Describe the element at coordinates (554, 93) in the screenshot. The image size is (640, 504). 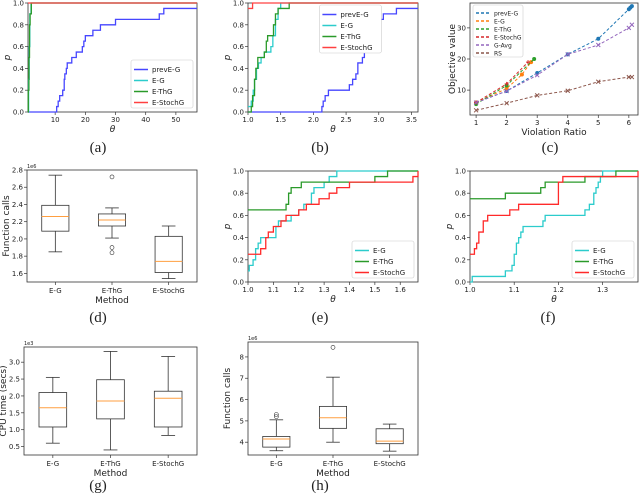
I see `series-RS` at that location.